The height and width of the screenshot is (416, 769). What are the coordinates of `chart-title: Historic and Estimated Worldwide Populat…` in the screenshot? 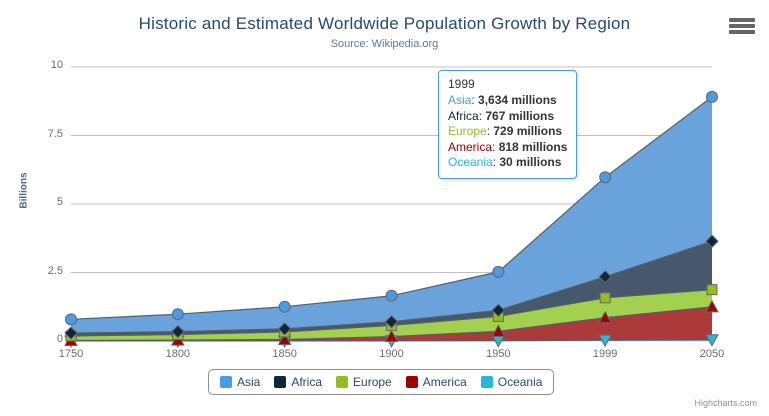 It's located at (384, 23).